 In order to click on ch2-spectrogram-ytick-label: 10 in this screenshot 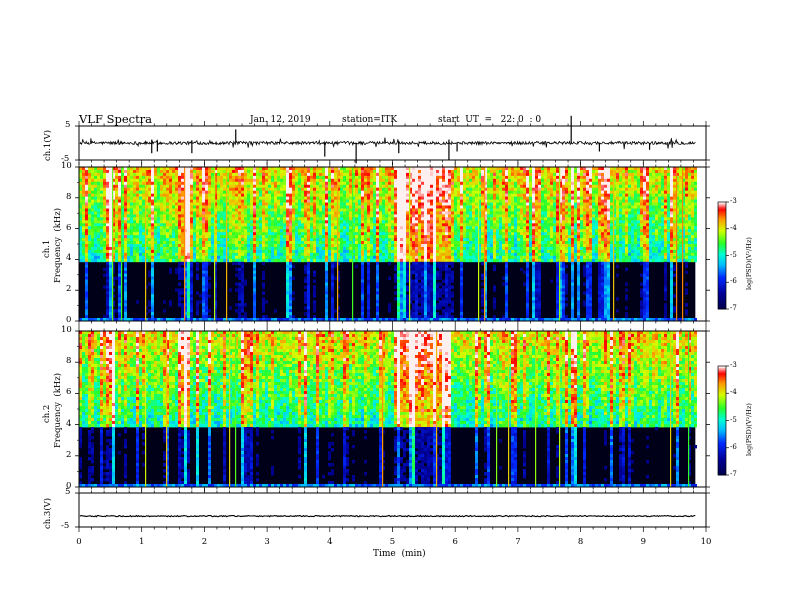, I will do `click(66, 330)`.